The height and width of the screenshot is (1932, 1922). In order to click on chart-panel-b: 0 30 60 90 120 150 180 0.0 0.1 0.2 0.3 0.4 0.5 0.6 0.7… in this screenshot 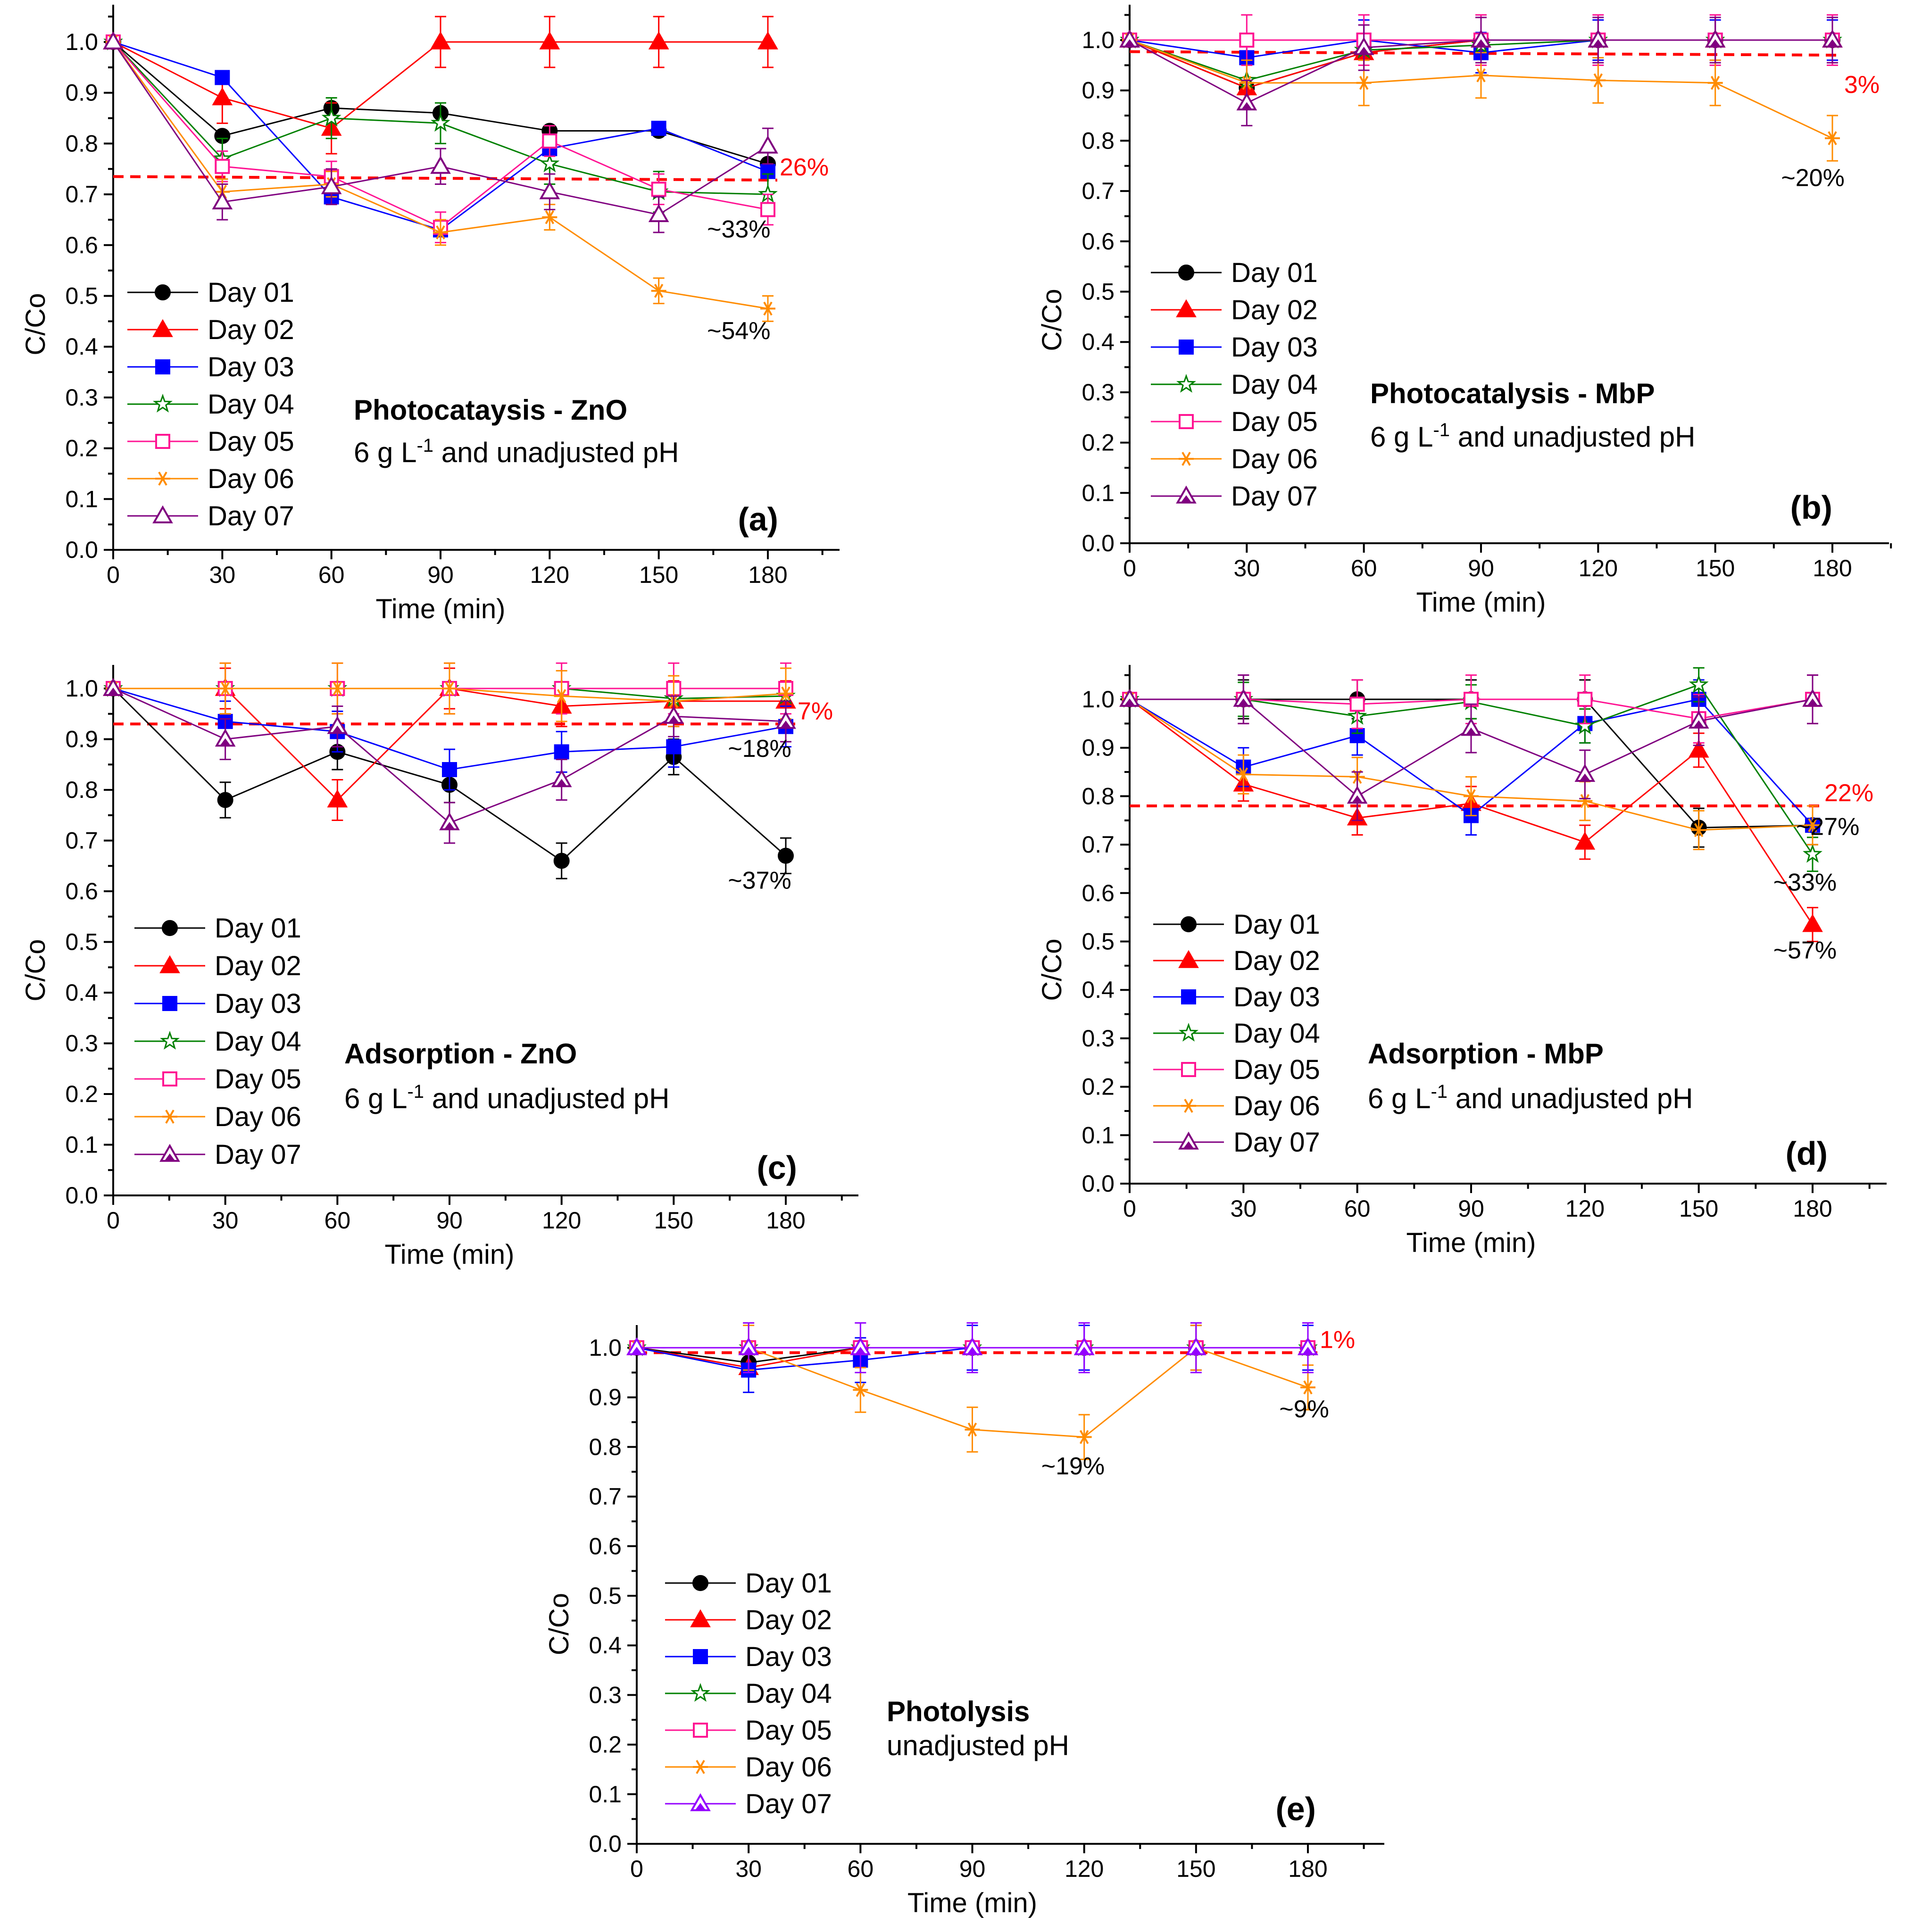, I will do `click(1464, 311)`.